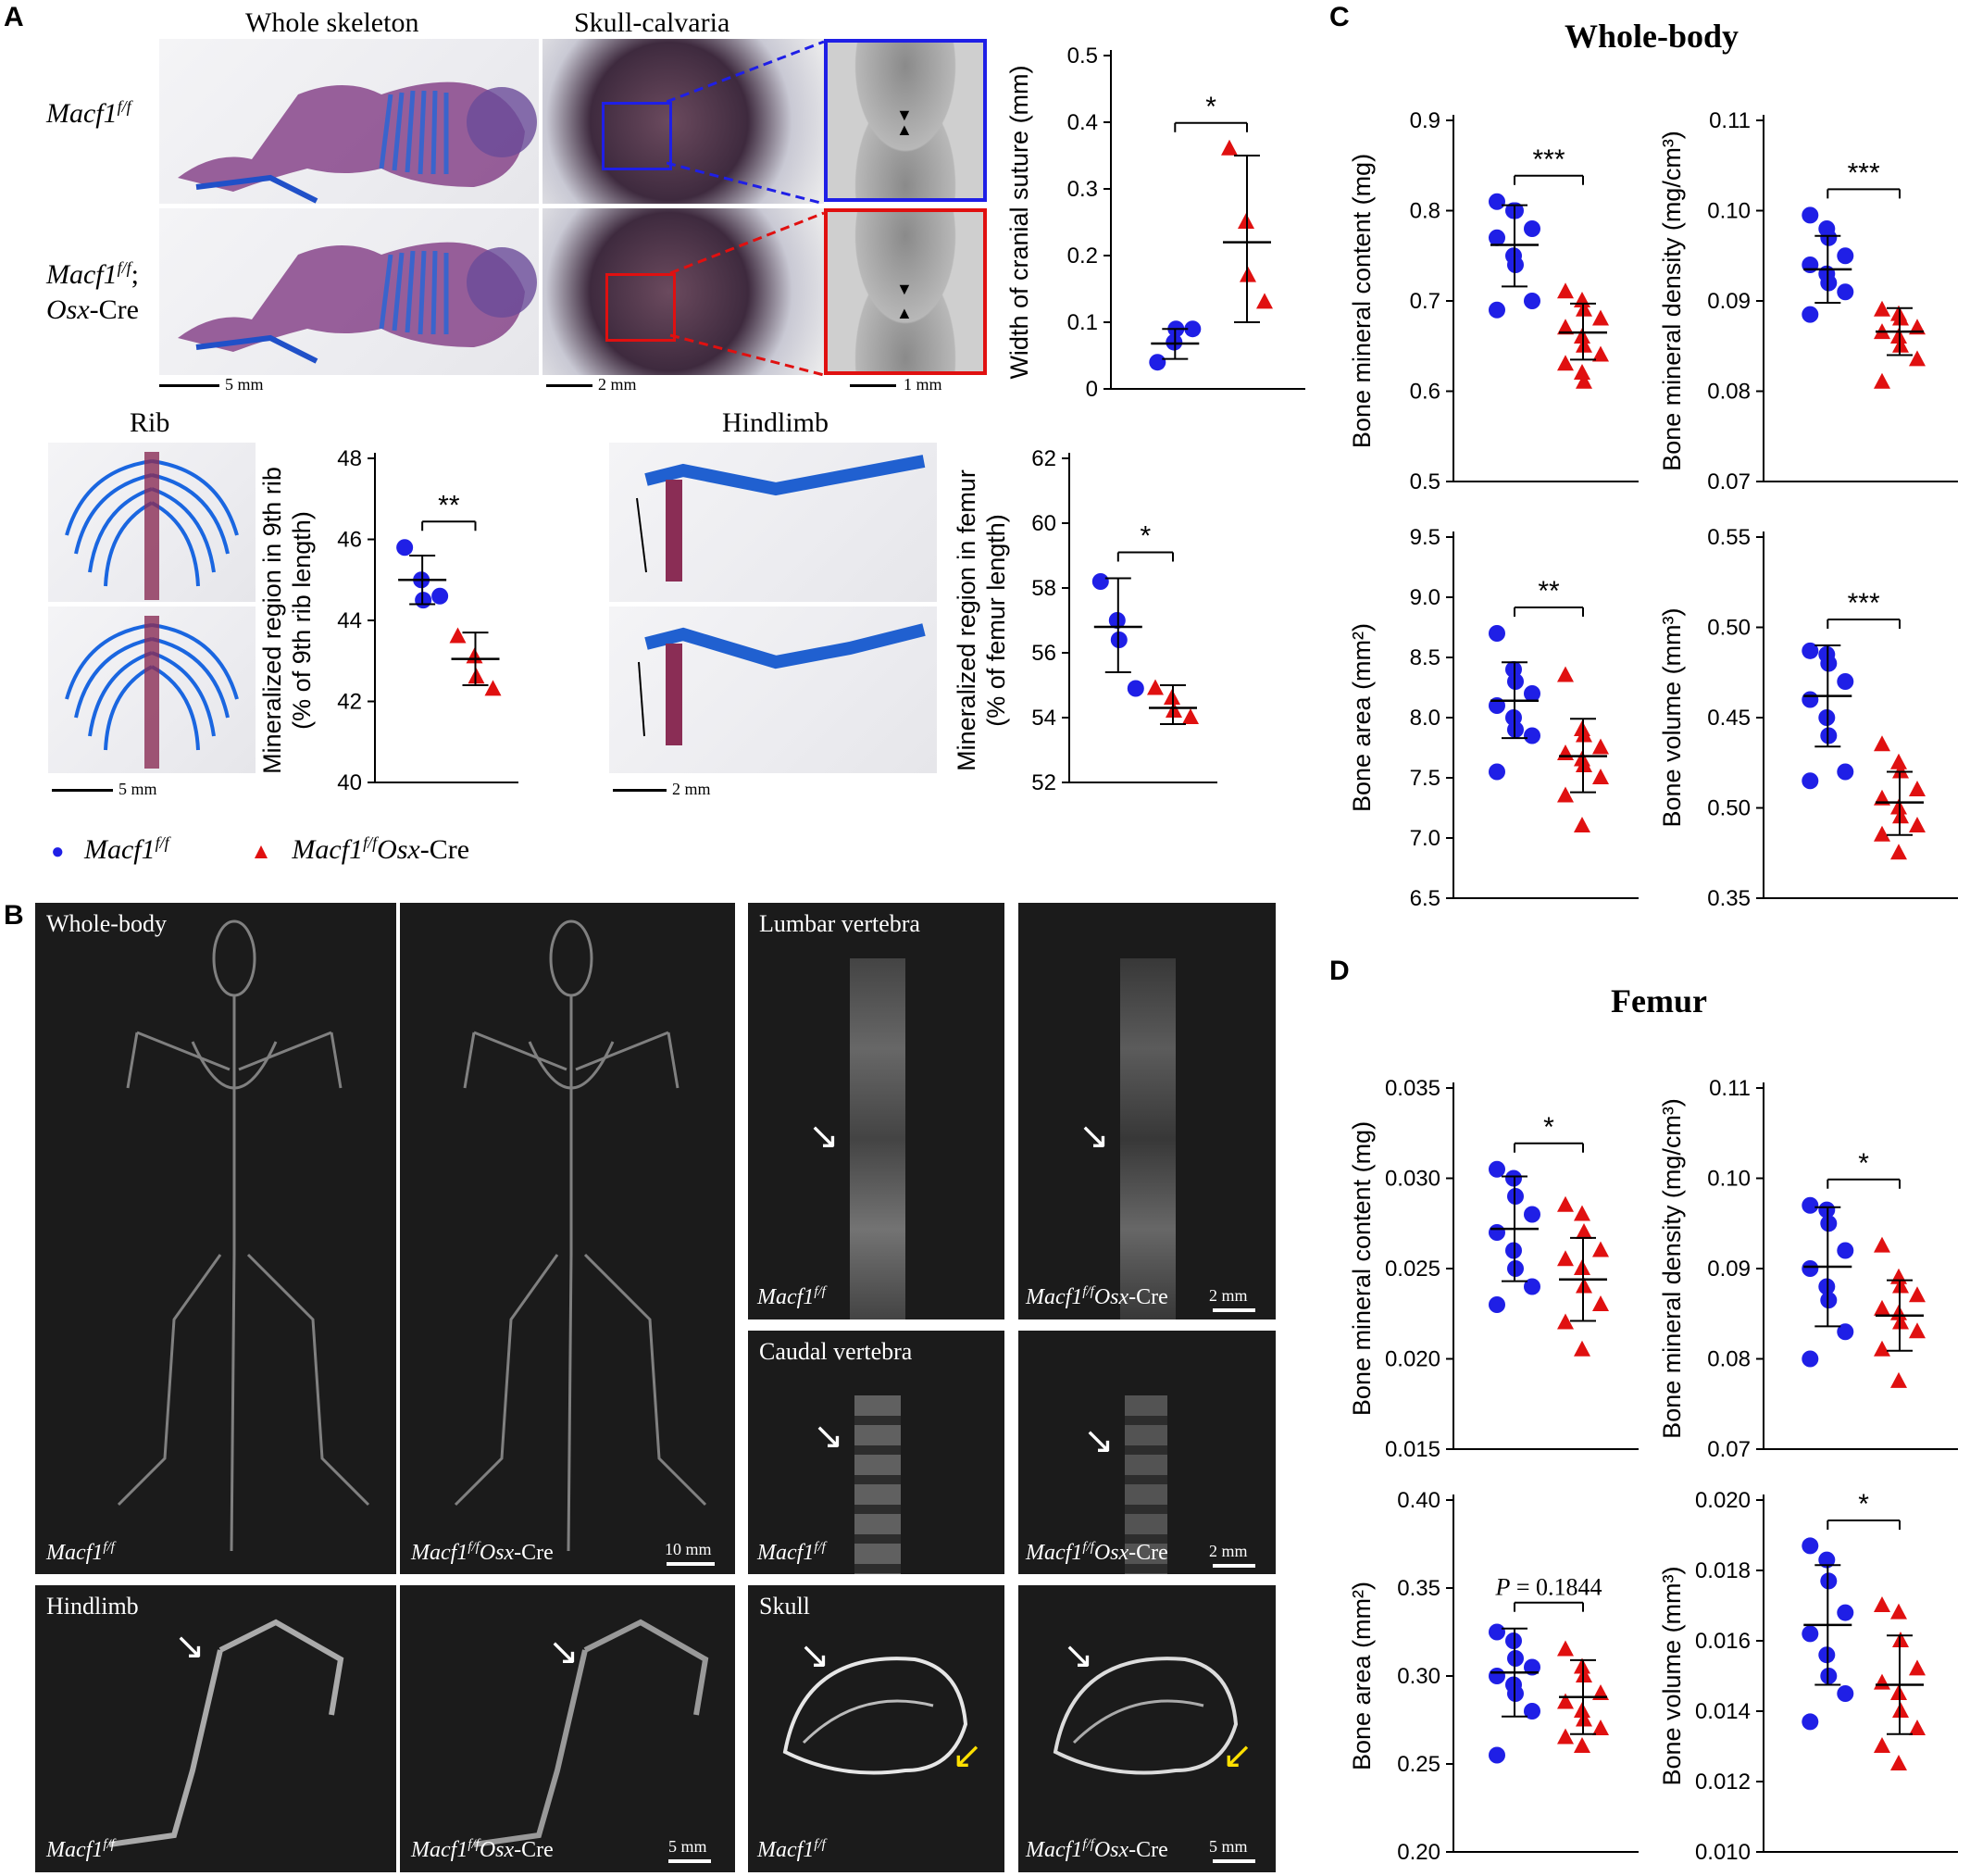 This screenshot has height=1876, width=1970. What do you see at coordinates (782, 684) in the screenshot?
I see `hindlimb-drawing-ko` at bounding box center [782, 684].